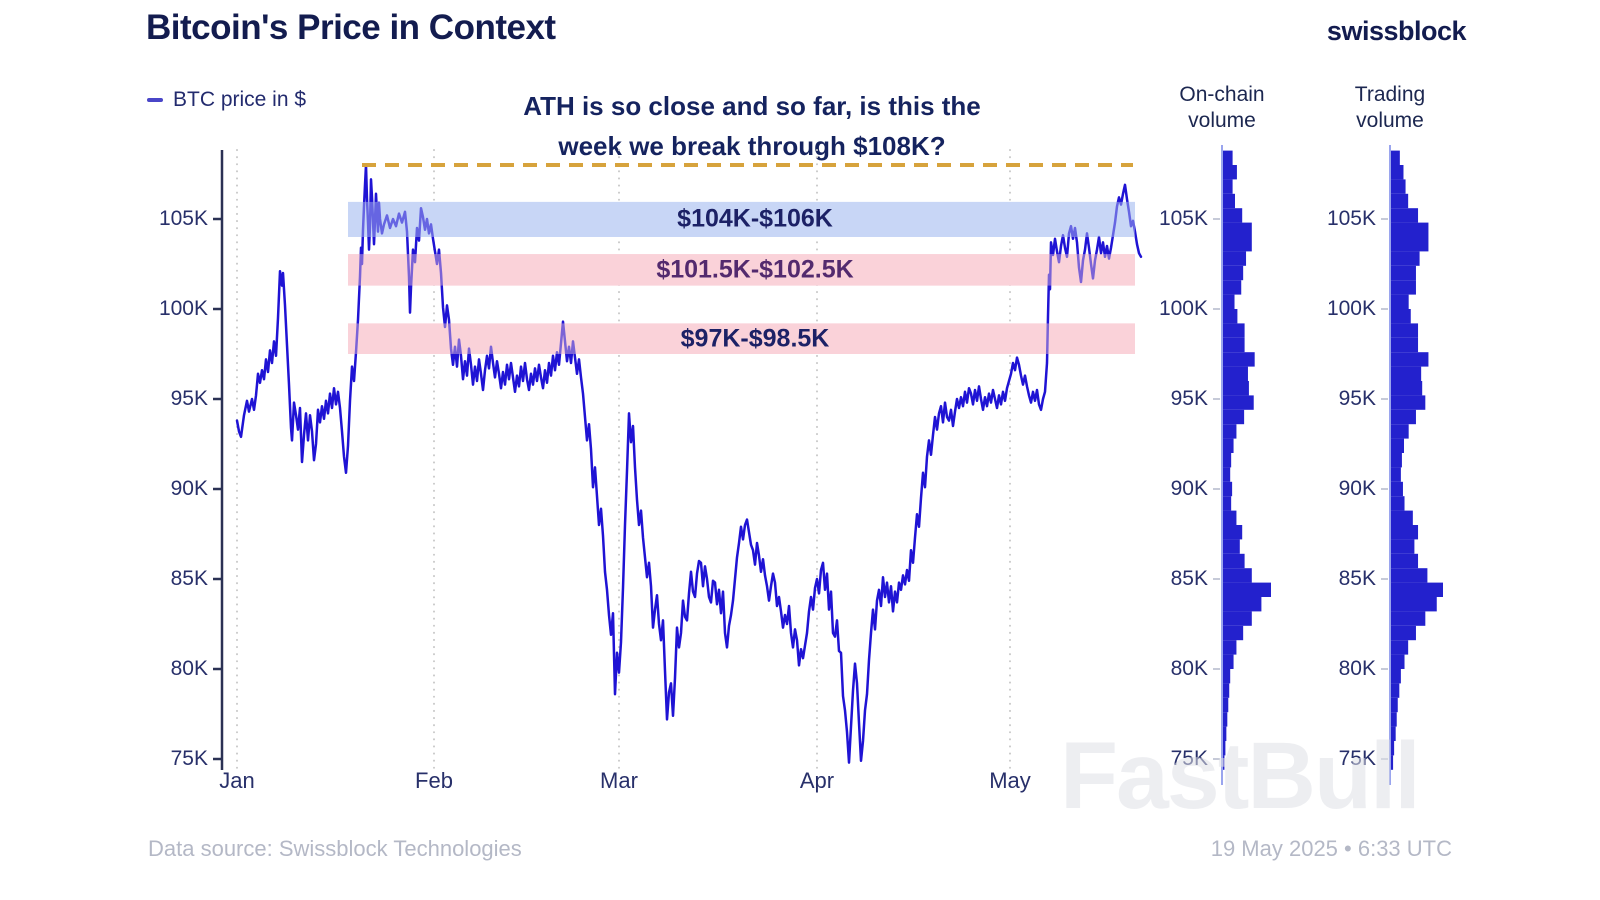 This screenshot has height=900, width=1600. I want to click on x-axis-label-apr: Apr, so click(817, 780).